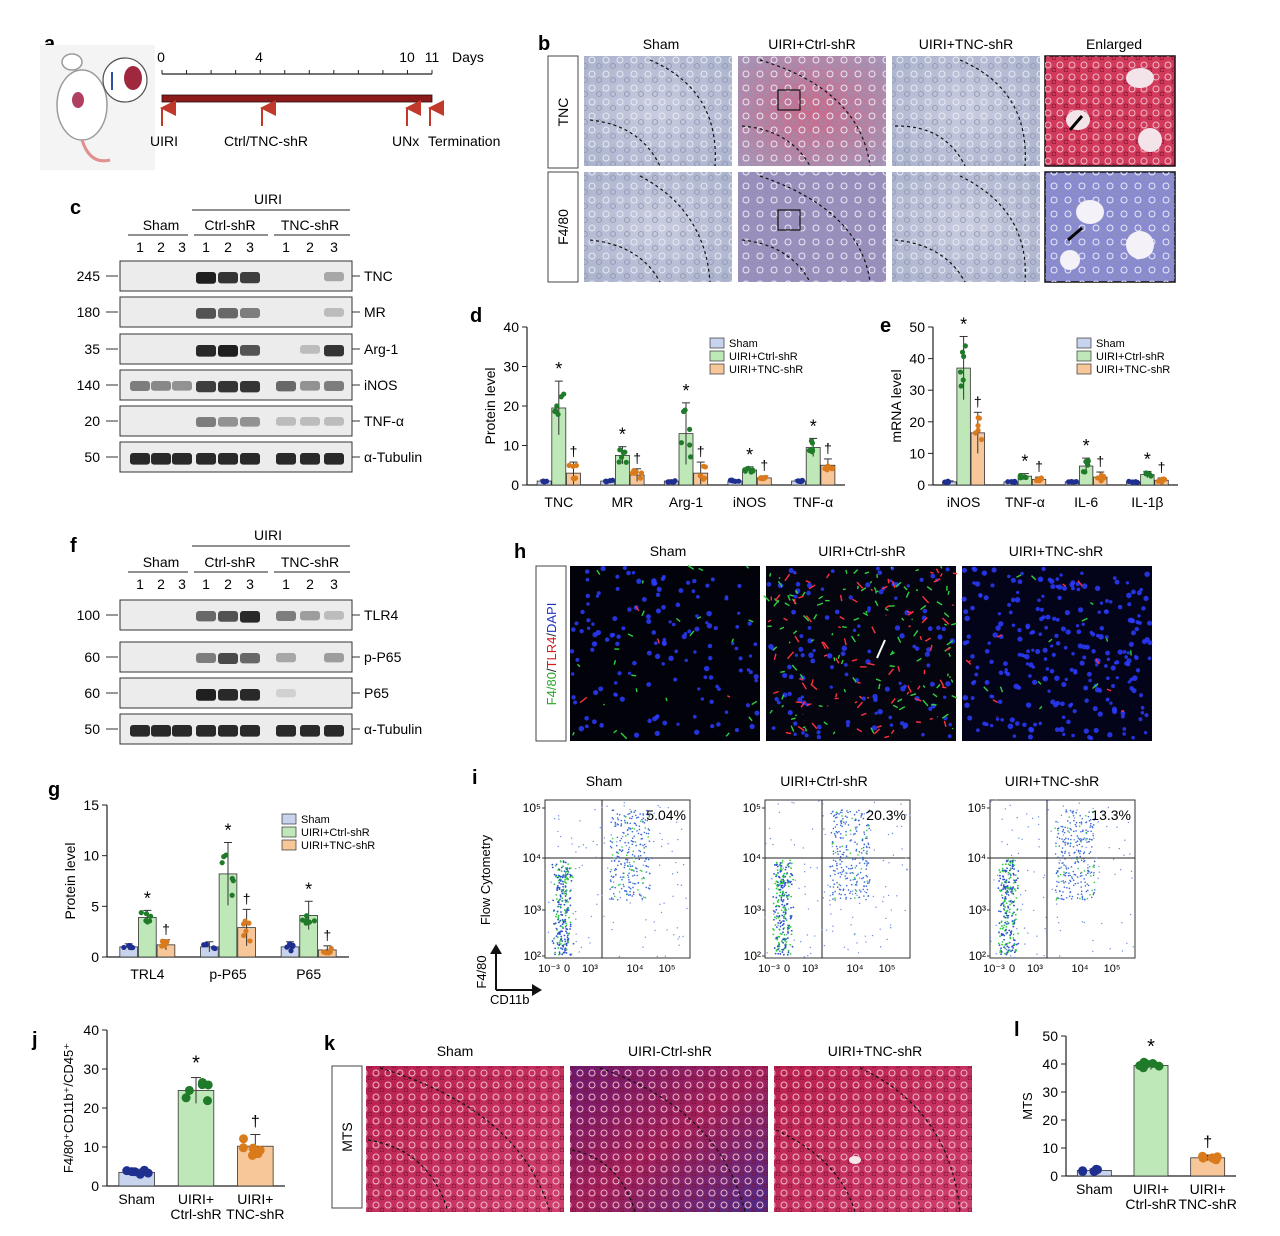 This screenshot has height=1236, width=1280. Describe the element at coordinates (338, 846) in the screenshot. I see `legend-label: UIRI+TNC-shR` at that location.